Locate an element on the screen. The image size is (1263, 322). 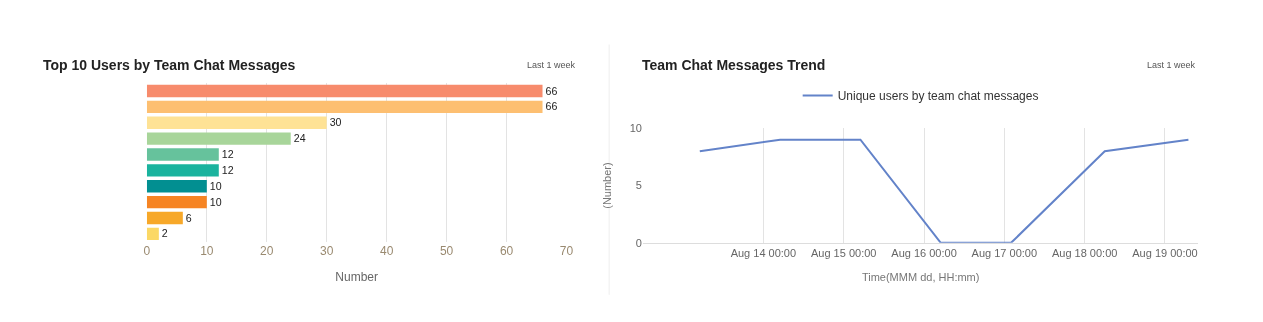
x-axis-title: Time(MMM dd, HH:mm) is located at coordinates (920, 277).